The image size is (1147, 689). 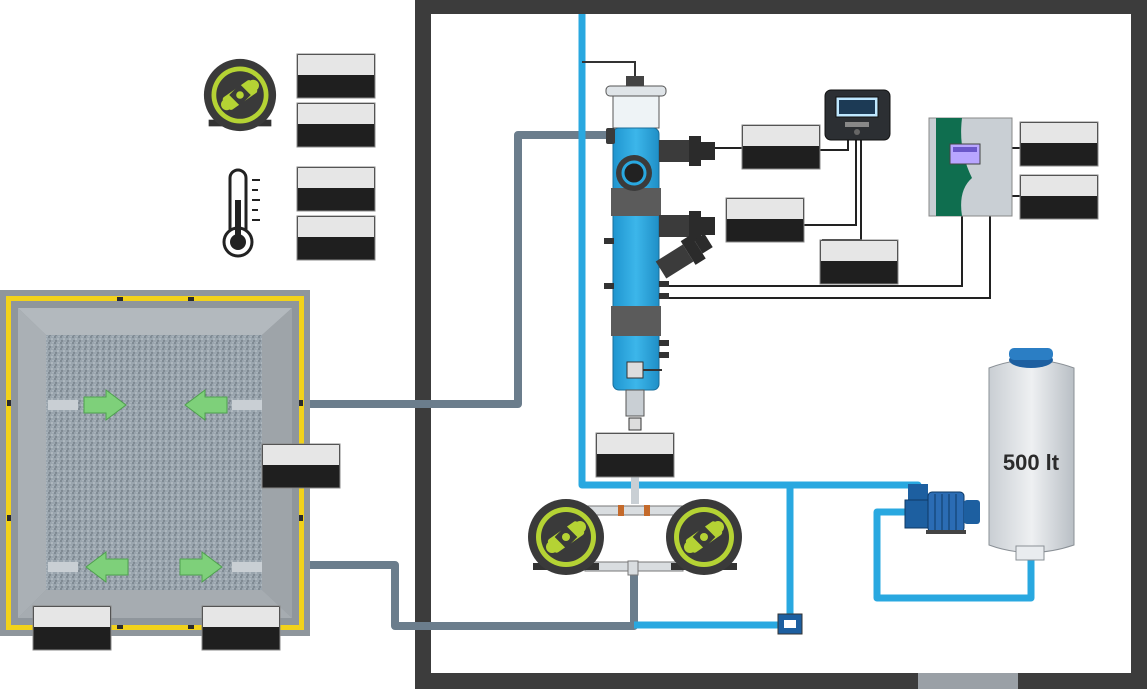 I want to click on flow-nozzles, so click(x=155, y=486).